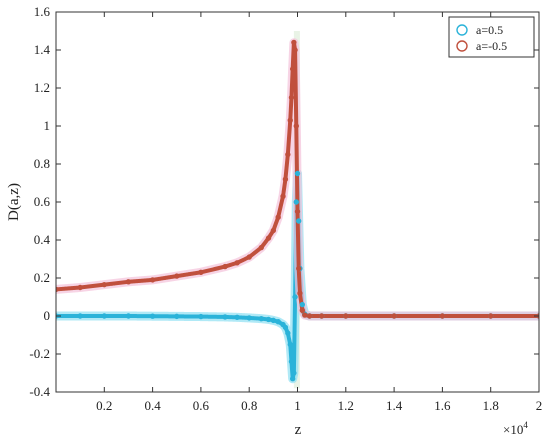 The width and height of the screenshot is (550, 442). I want to click on x-multiplier-exponent: 4, so click(525, 425).